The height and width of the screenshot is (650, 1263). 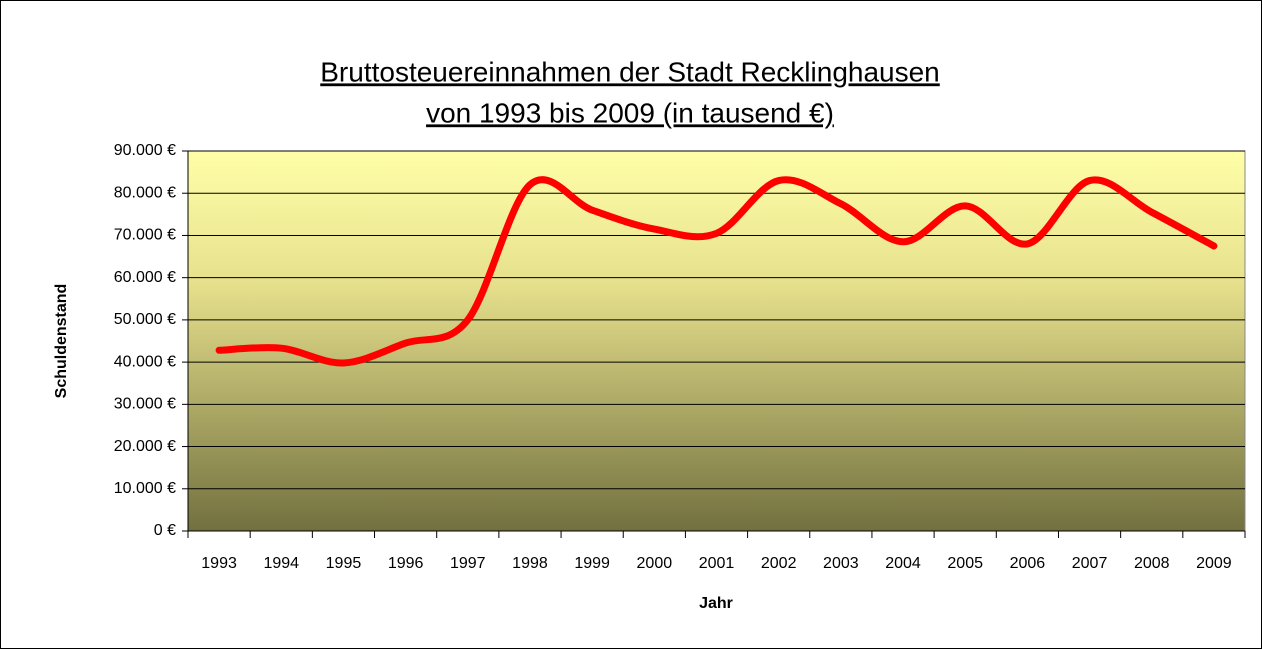 What do you see at coordinates (344, 563) in the screenshot?
I see `x-tick-label: 1995` at bounding box center [344, 563].